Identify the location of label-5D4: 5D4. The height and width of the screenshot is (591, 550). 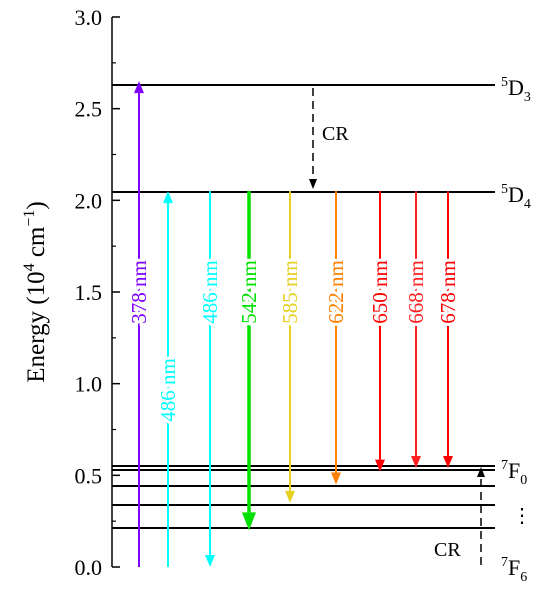
(516, 197).